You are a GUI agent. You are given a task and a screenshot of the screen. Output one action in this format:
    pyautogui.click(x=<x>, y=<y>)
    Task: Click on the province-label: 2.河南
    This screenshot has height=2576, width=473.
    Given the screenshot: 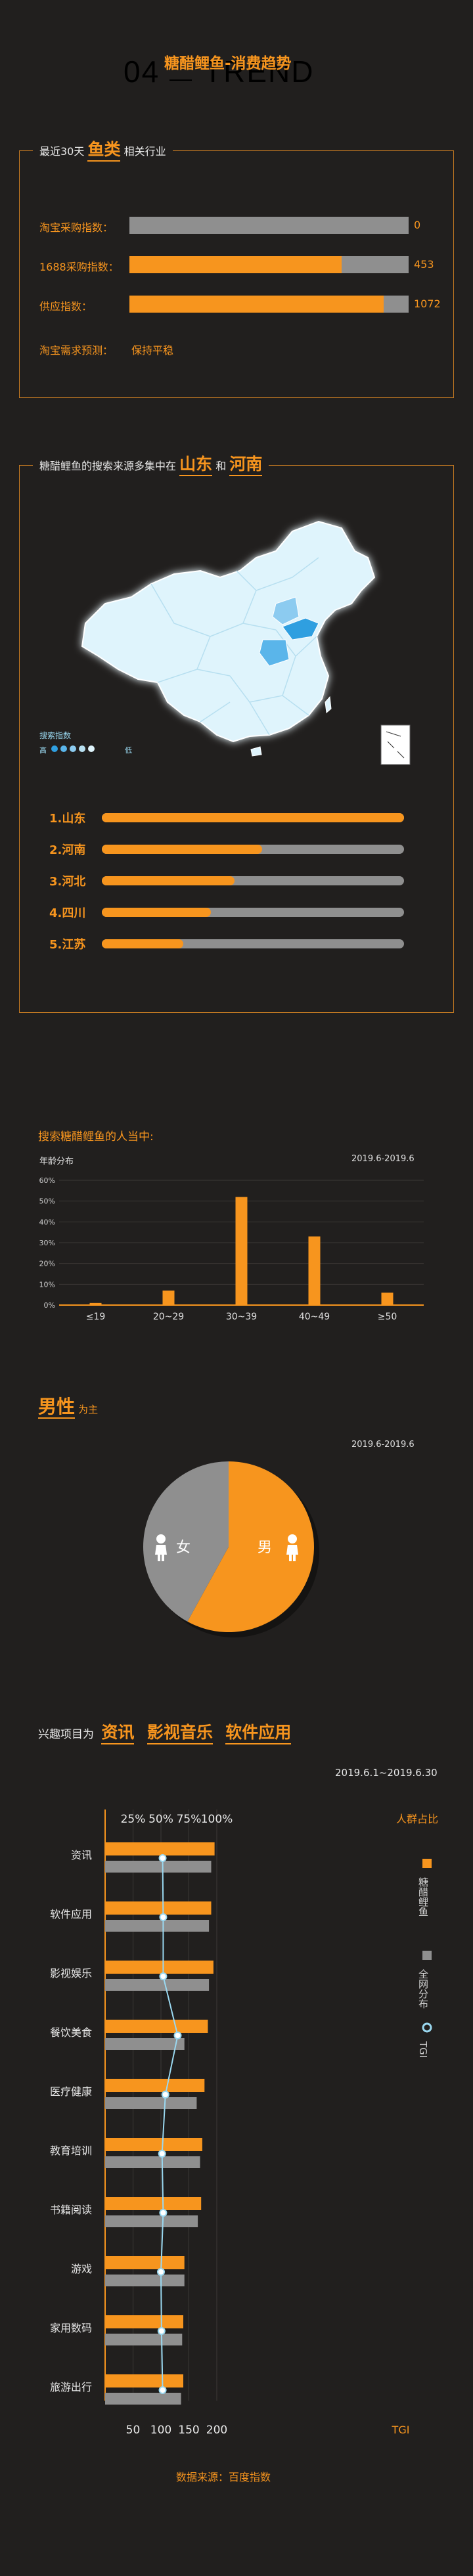 What is the action you would take?
    pyautogui.click(x=67, y=850)
    